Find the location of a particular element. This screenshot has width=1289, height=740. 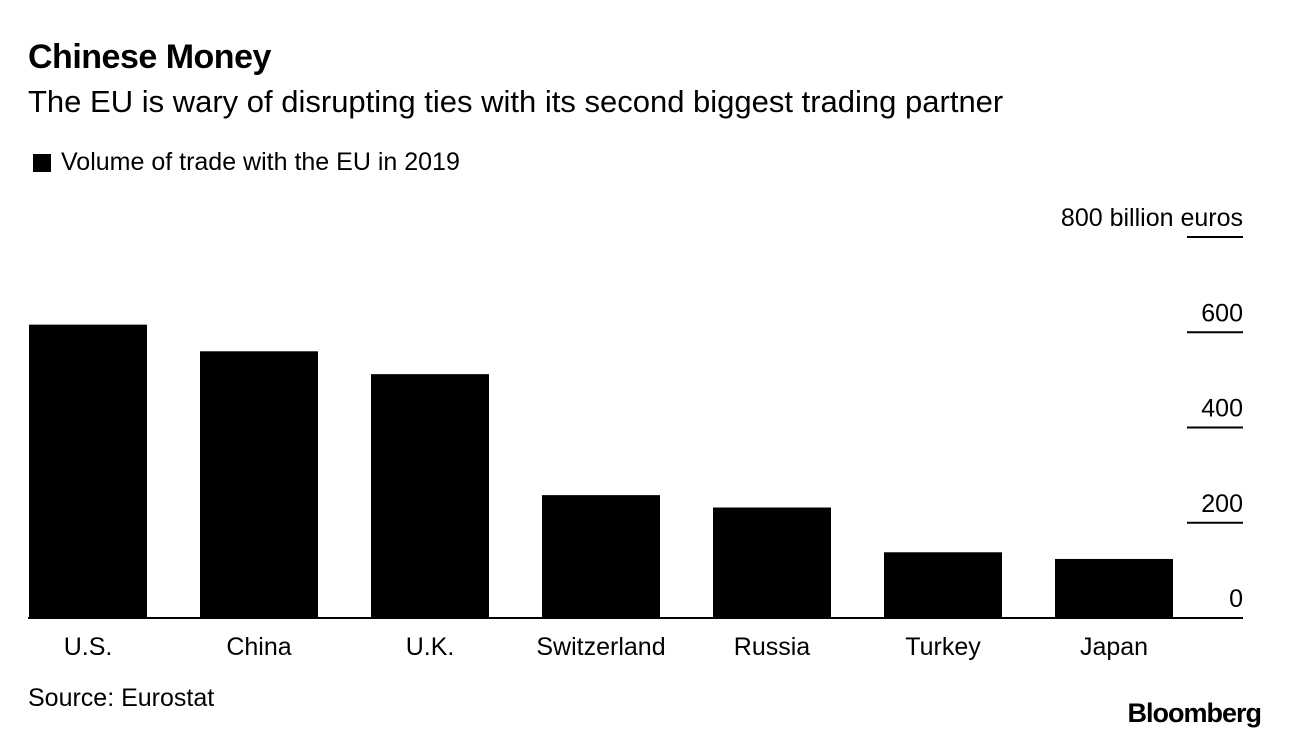

legend: Volume of trade with the EU in 2019 is located at coordinates (246, 162).